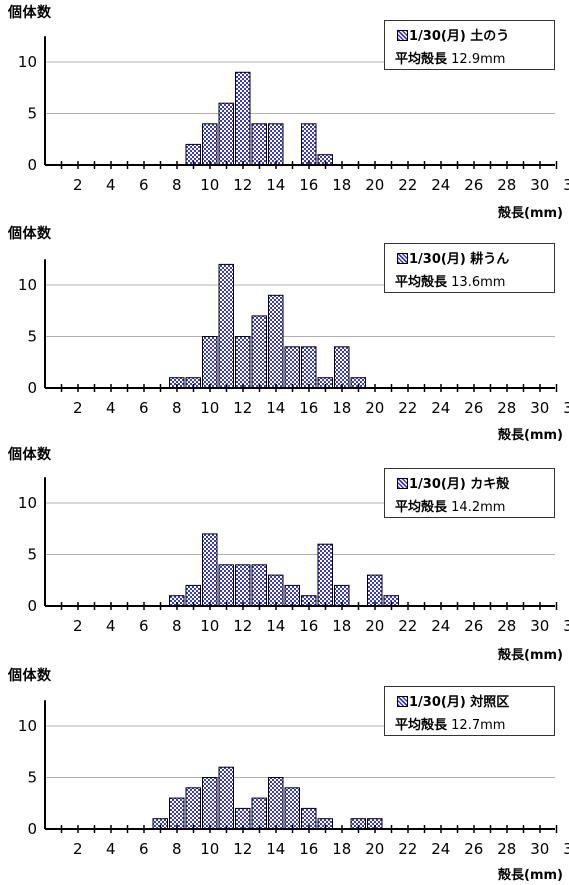  What do you see at coordinates (459, 702) in the screenshot?
I see `legend-series-label: 1/30(月) 対照区` at bounding box center [459, 702].